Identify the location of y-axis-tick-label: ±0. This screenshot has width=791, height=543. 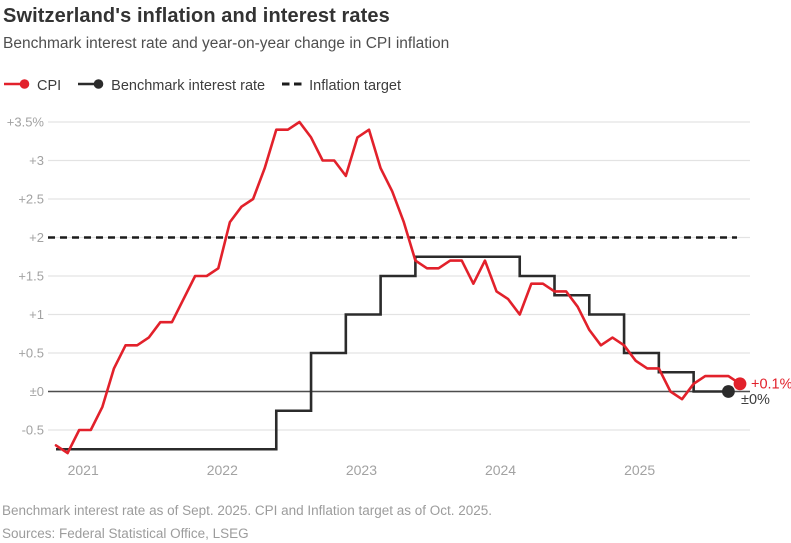
(37, 391).